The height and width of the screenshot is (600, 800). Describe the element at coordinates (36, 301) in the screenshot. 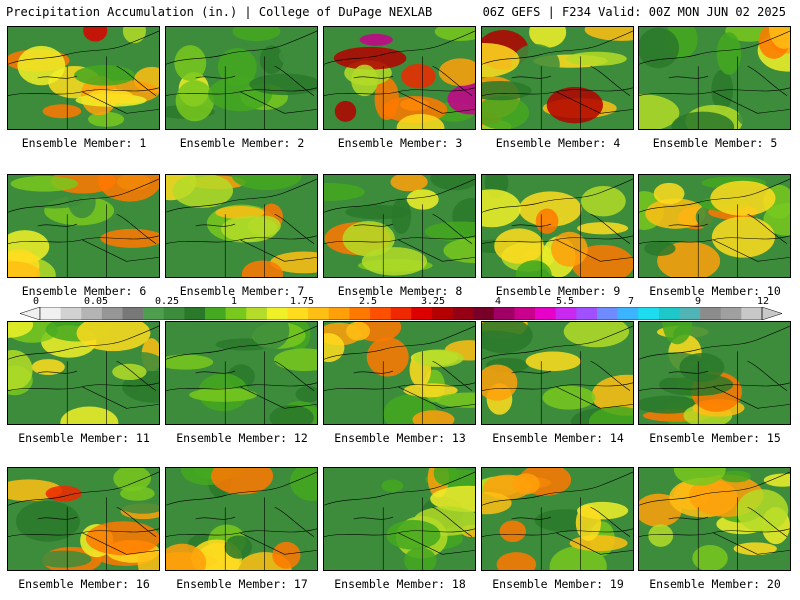

I see `colorbar-tick-label: 0` at that location.